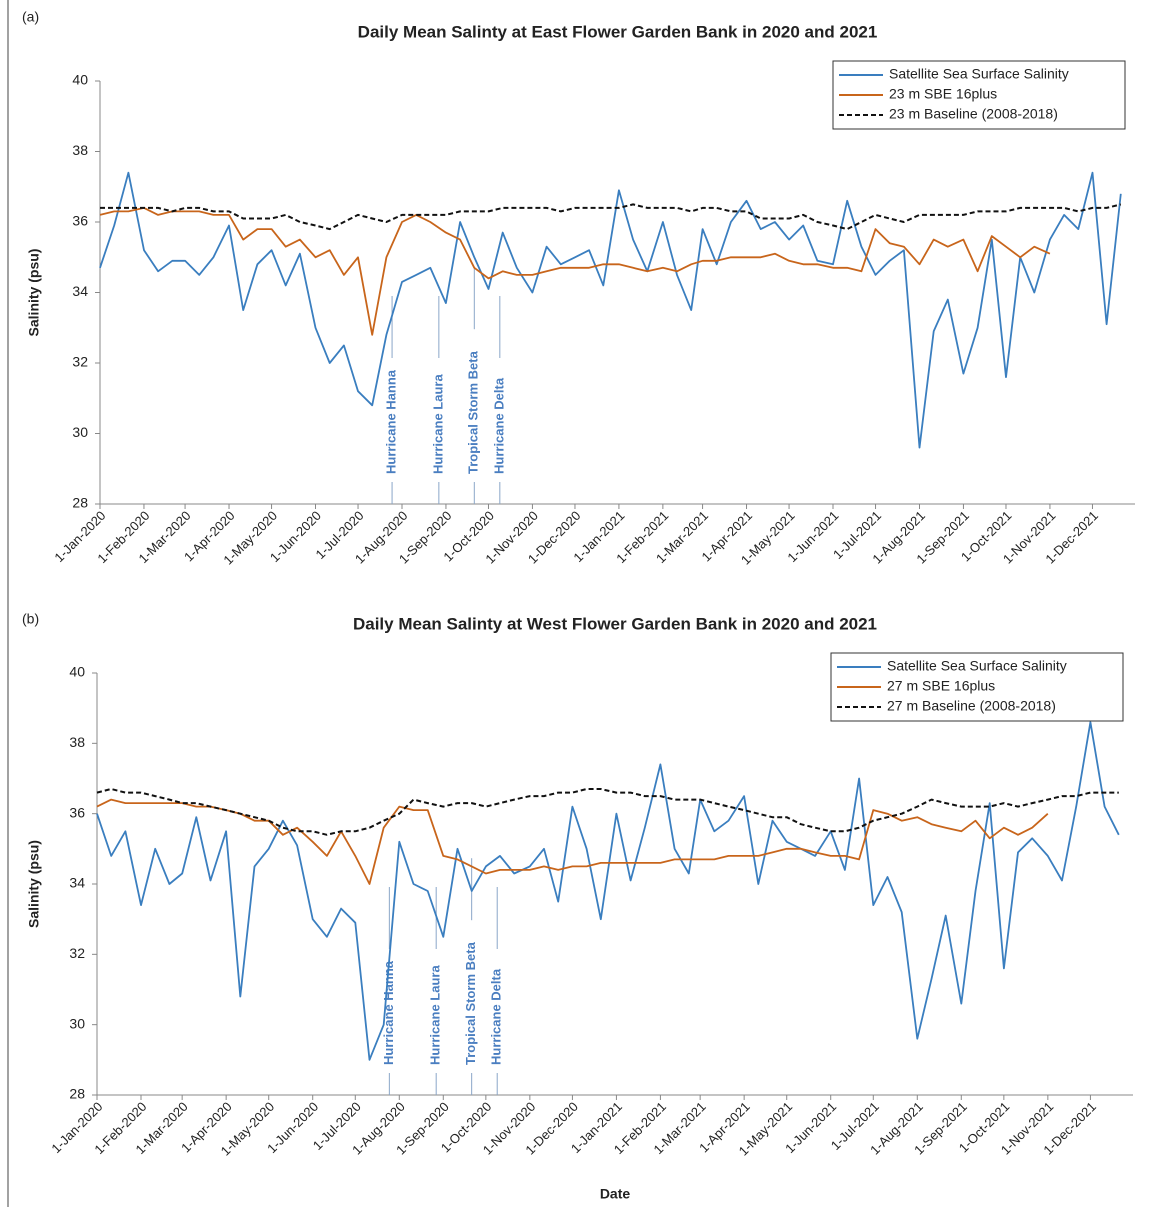  What do you see at coordinates (615, 1194) in the screenshot?
I see `x-axis-label: Date` at bounding box center [615, 1194].